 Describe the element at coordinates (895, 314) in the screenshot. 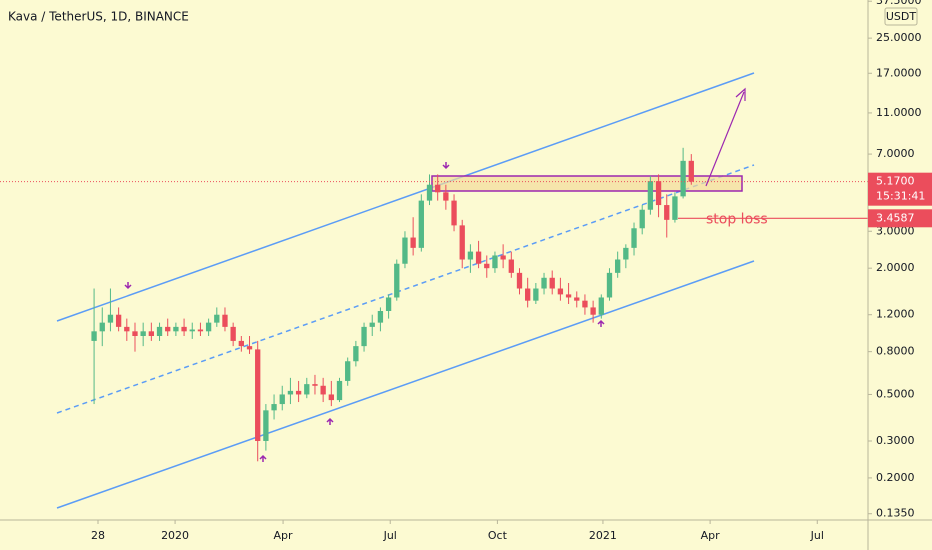

I see `y-tick-label: 1.2000` at that location.